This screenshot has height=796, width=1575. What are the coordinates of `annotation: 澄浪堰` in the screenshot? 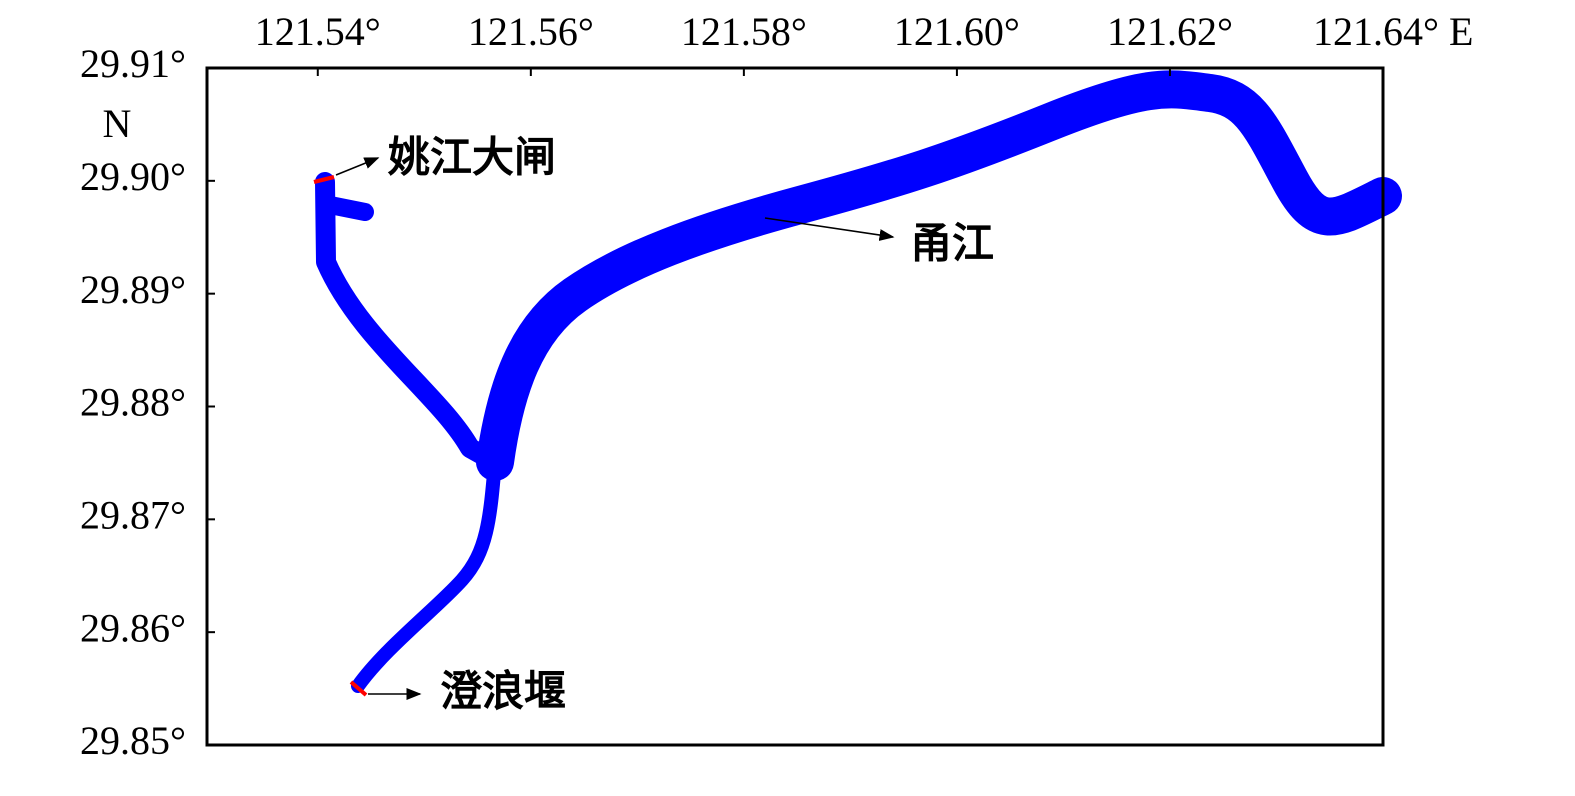 It's located at (503, 691).